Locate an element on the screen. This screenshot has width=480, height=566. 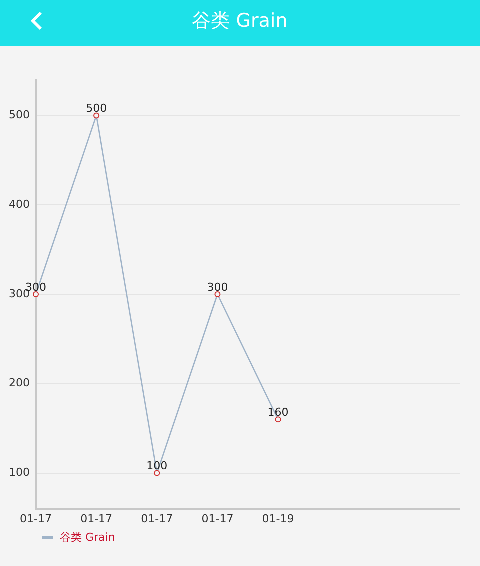
y-tick-label: 400 is located at coordinates (19, 204).